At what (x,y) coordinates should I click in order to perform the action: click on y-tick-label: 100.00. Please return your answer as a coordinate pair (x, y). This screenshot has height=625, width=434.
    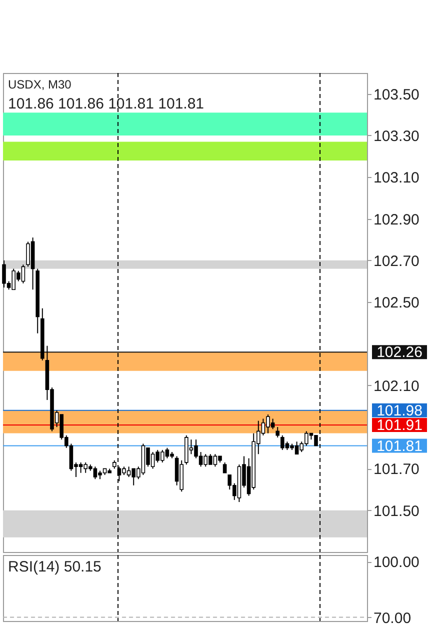
    Looking at the image, I should click on (397, 563).